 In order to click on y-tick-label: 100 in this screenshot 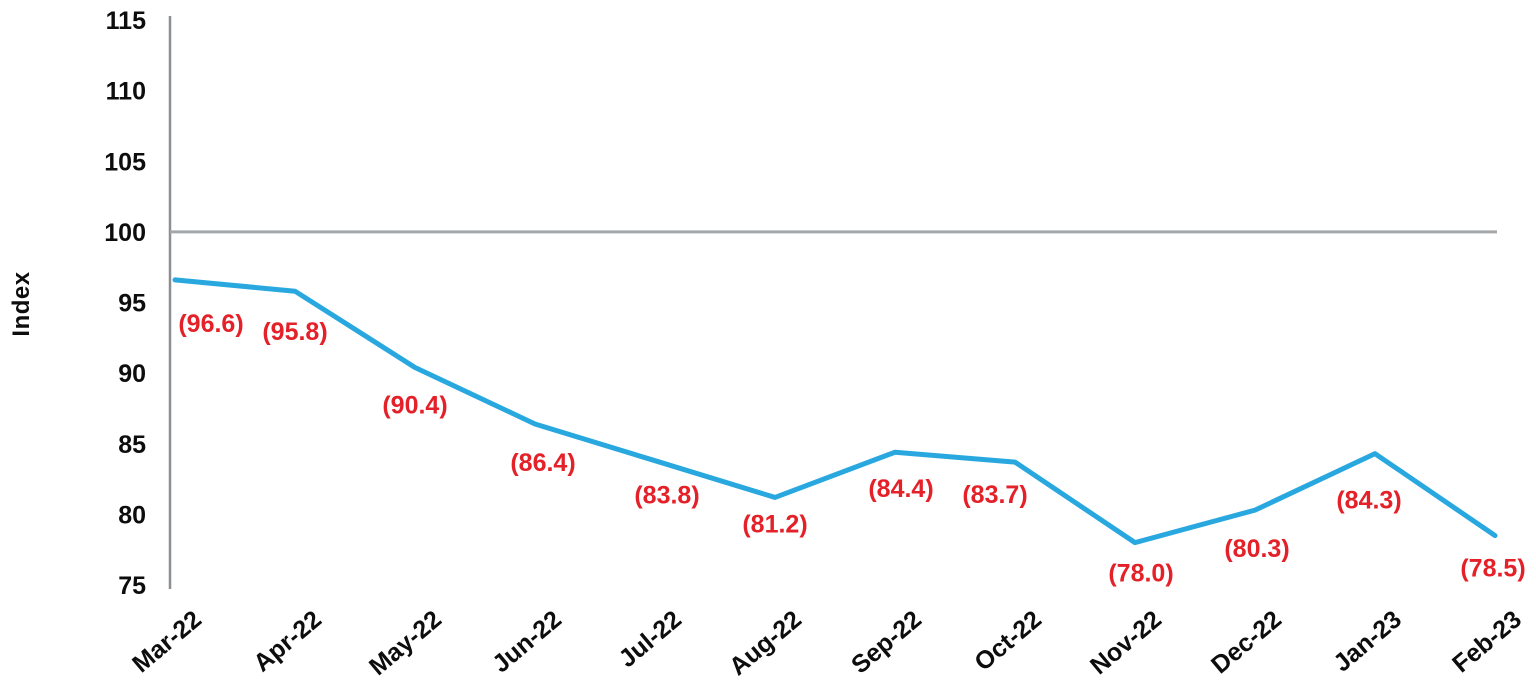, I will do `click(125, 233)`.